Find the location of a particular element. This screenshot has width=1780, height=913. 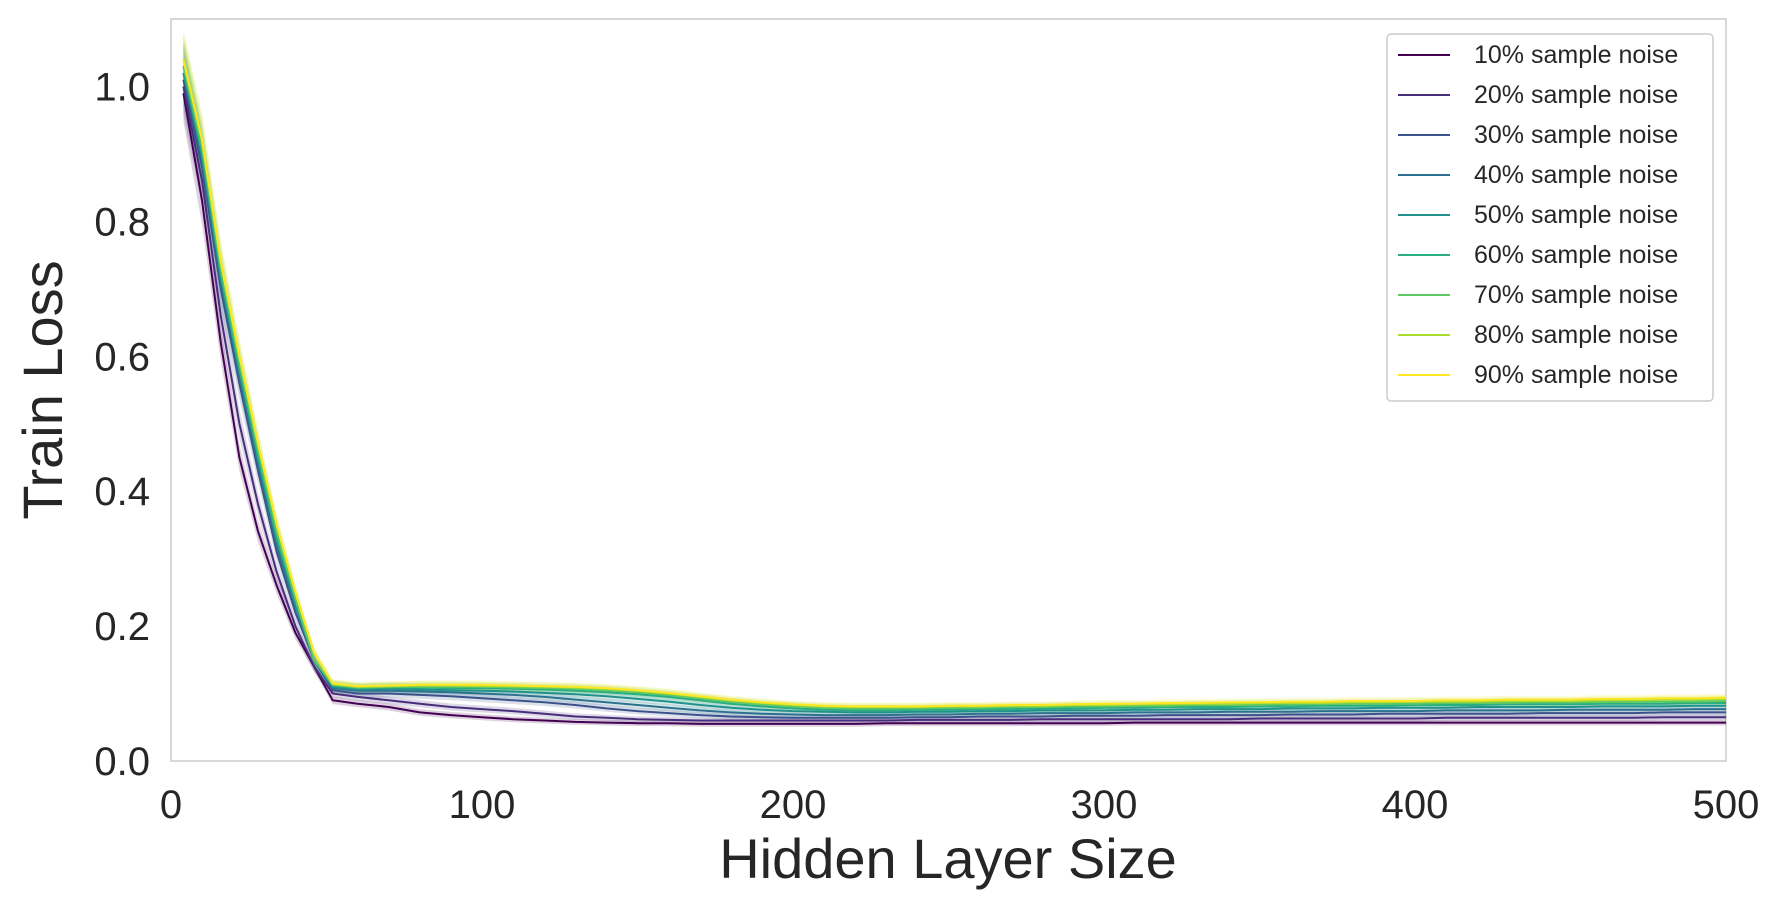

y-axis-label: Train Loss is located at coordinates (42, 389).